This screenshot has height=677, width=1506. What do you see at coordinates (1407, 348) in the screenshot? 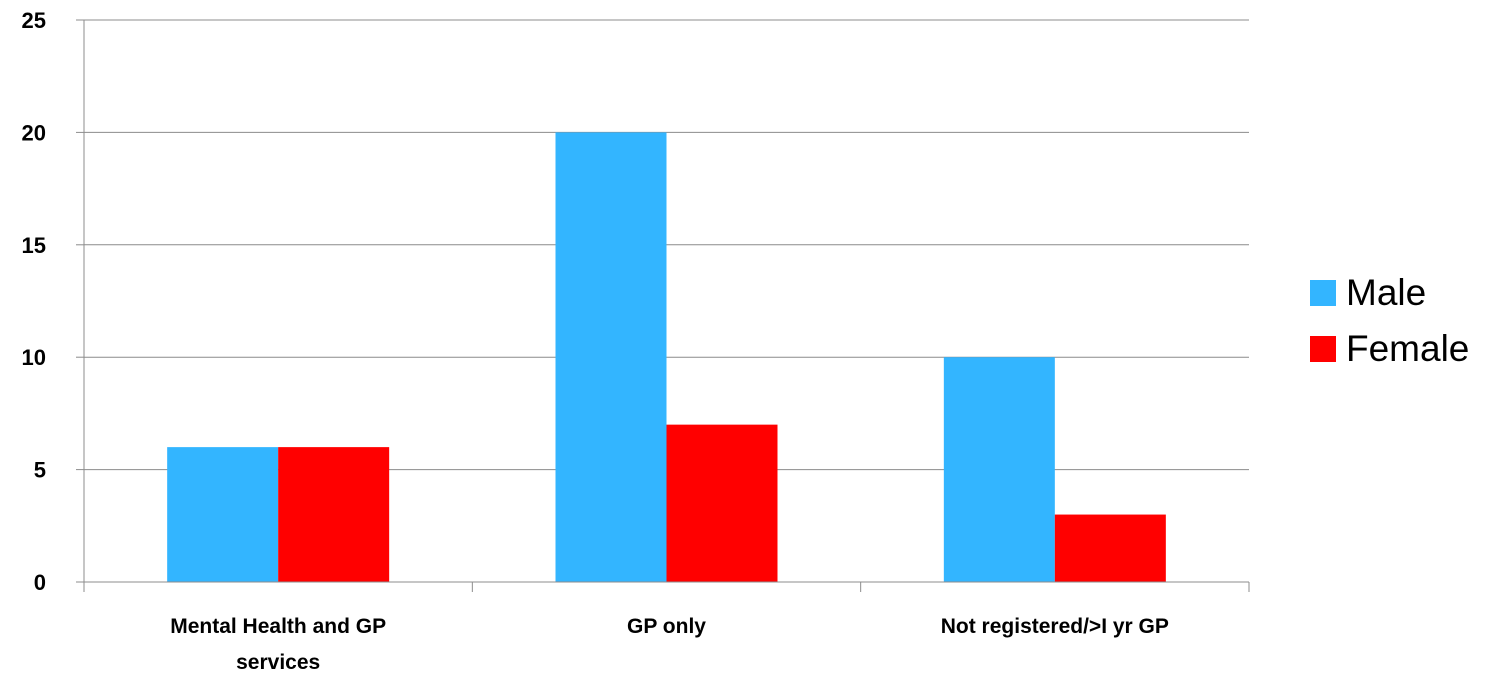
I see `legend-label-female: Female` at bounding box center [1407, 348].